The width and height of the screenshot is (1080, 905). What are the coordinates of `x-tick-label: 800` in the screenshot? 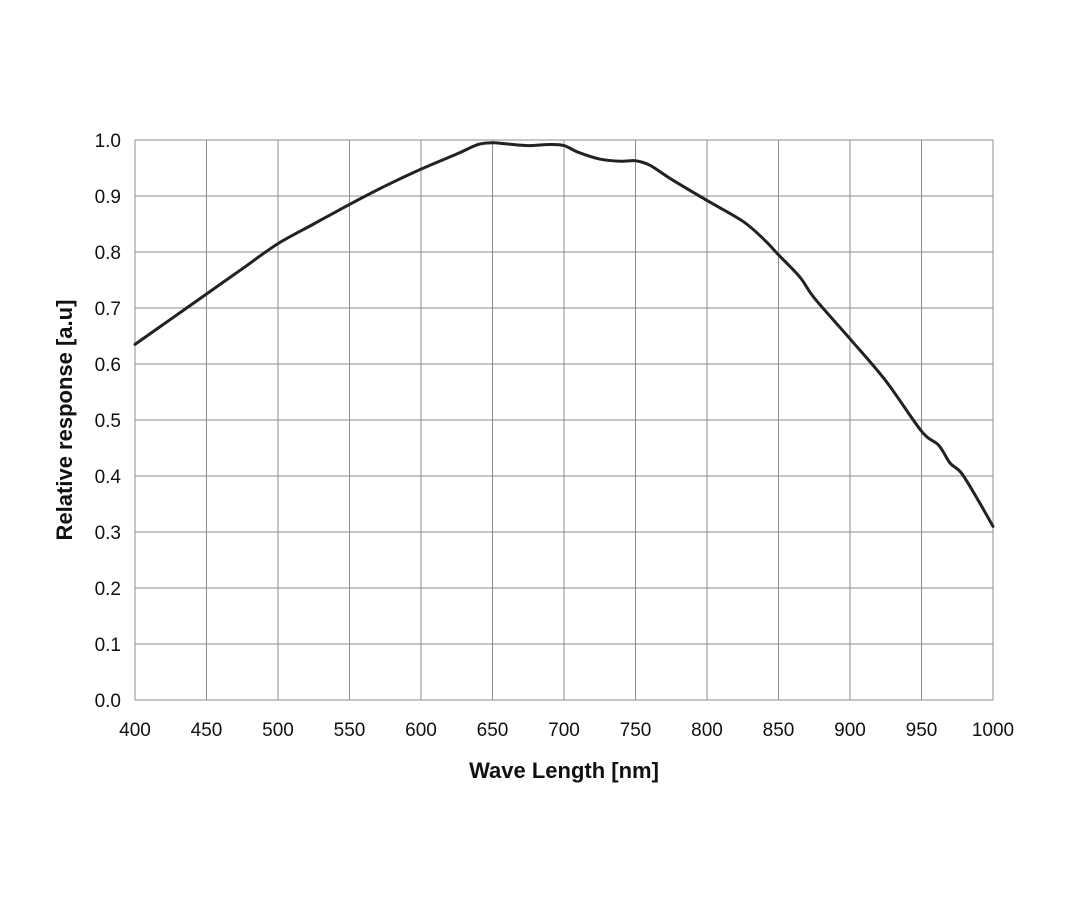 It's located at (707, 730).